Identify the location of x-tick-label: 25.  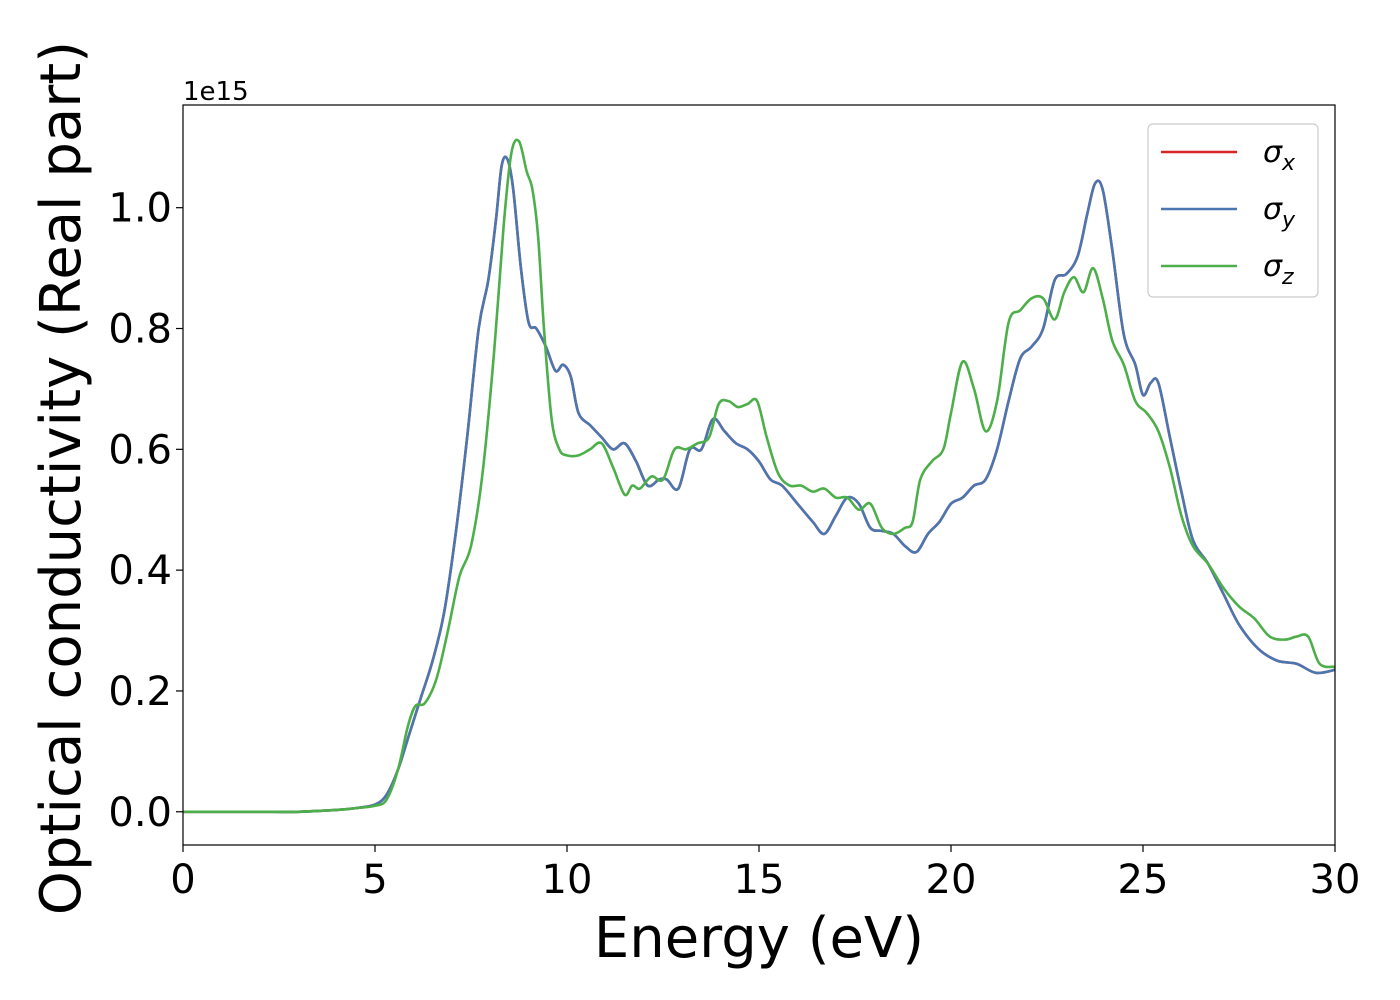
(1143, 880).